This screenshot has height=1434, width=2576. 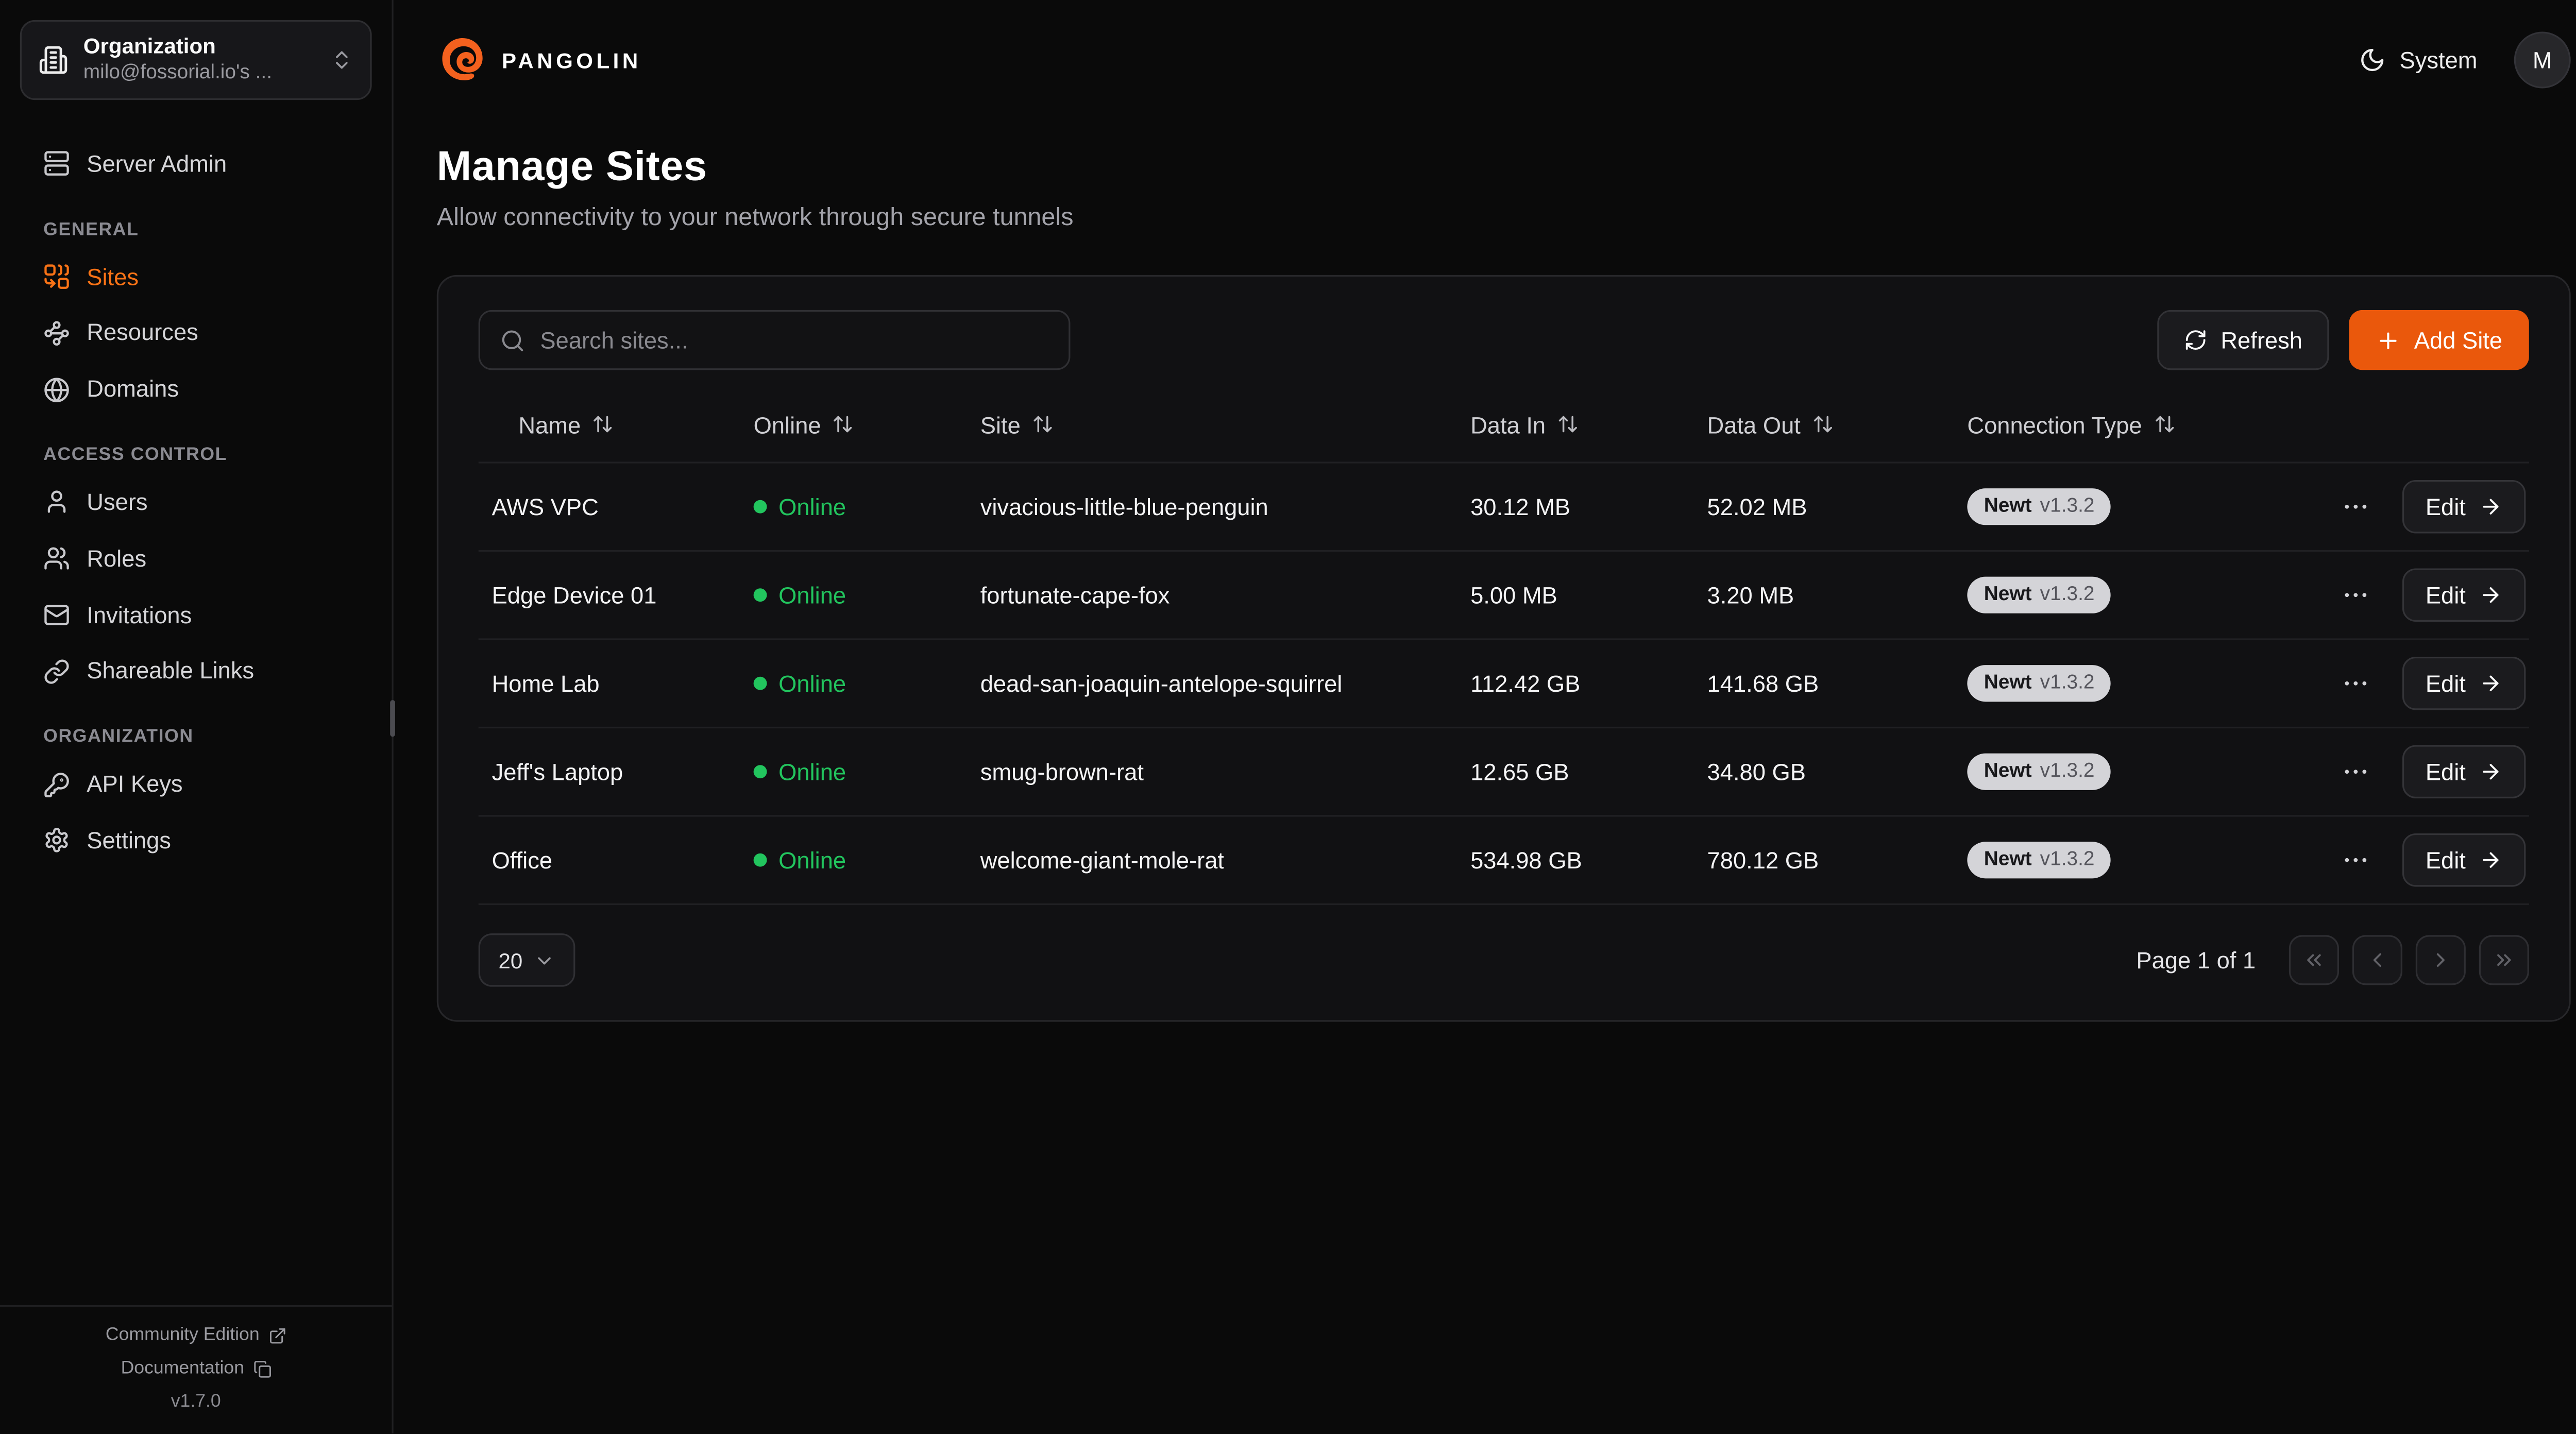 What do you see at coordinates (392, 718) in the screenshot?
I see `sidebar-resize-handle` at bounding box center [392, 718].